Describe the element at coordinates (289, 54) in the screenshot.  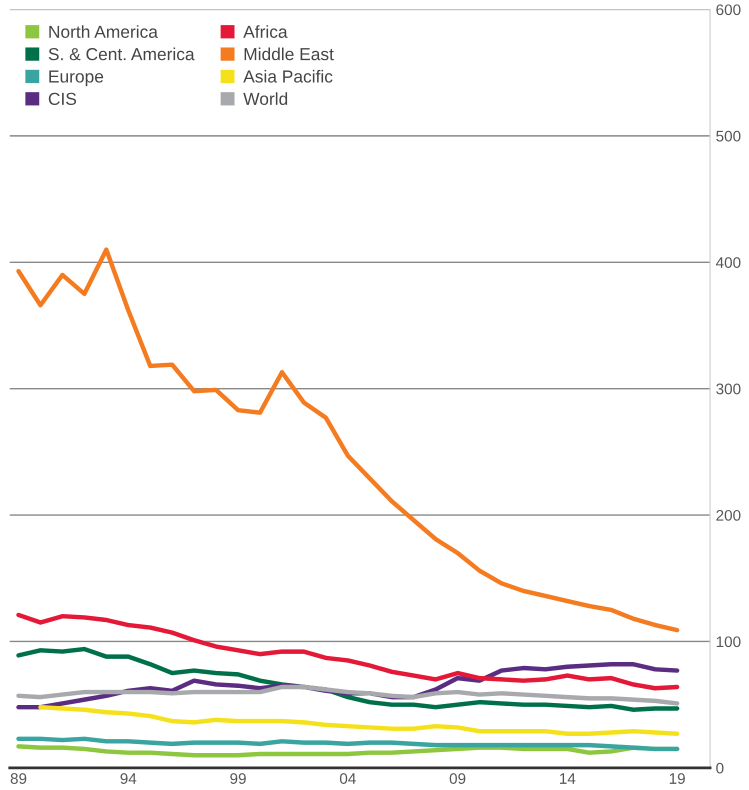
I see `legend-label: Middle East` at that location.